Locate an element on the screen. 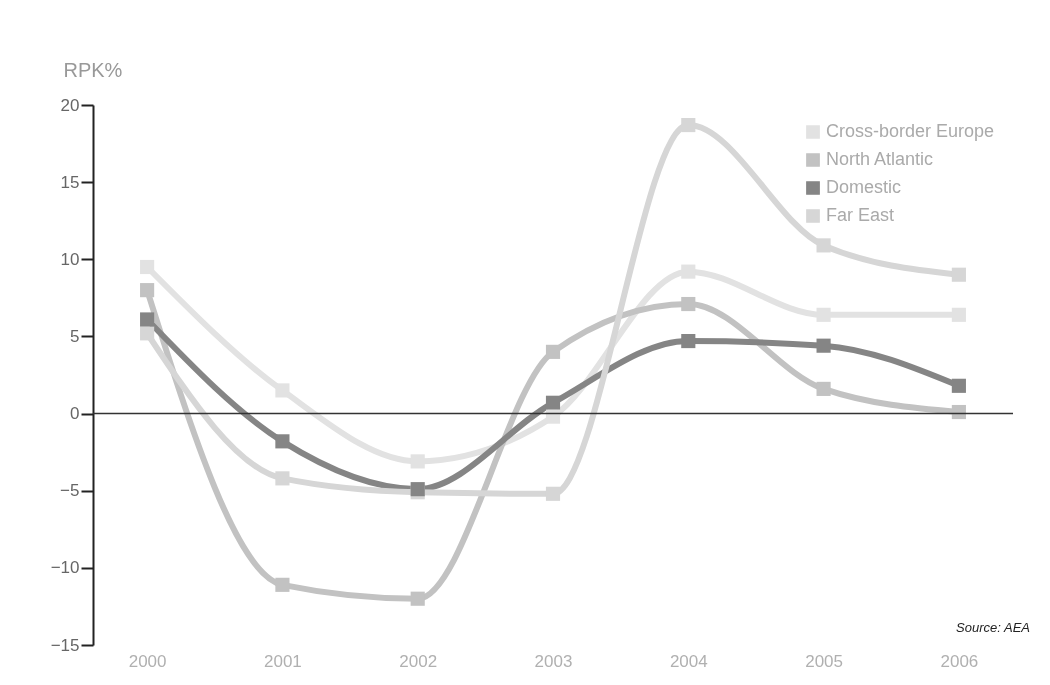  x-tick-label: 2001 is located at coordinates (283, 661).